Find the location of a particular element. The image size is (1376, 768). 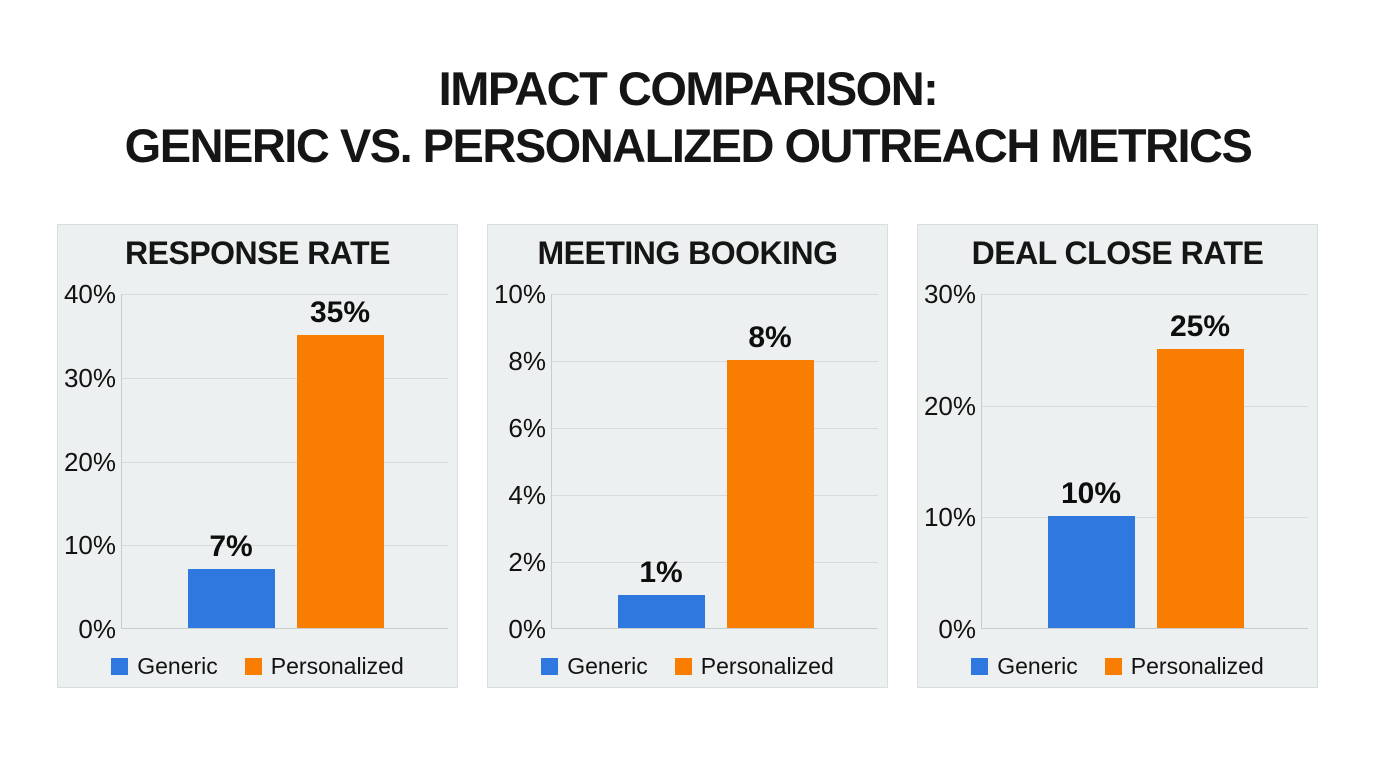

chart-title-deal-close-rate: DEAL CLOSE RATE is located at coordinates (1117, 253).